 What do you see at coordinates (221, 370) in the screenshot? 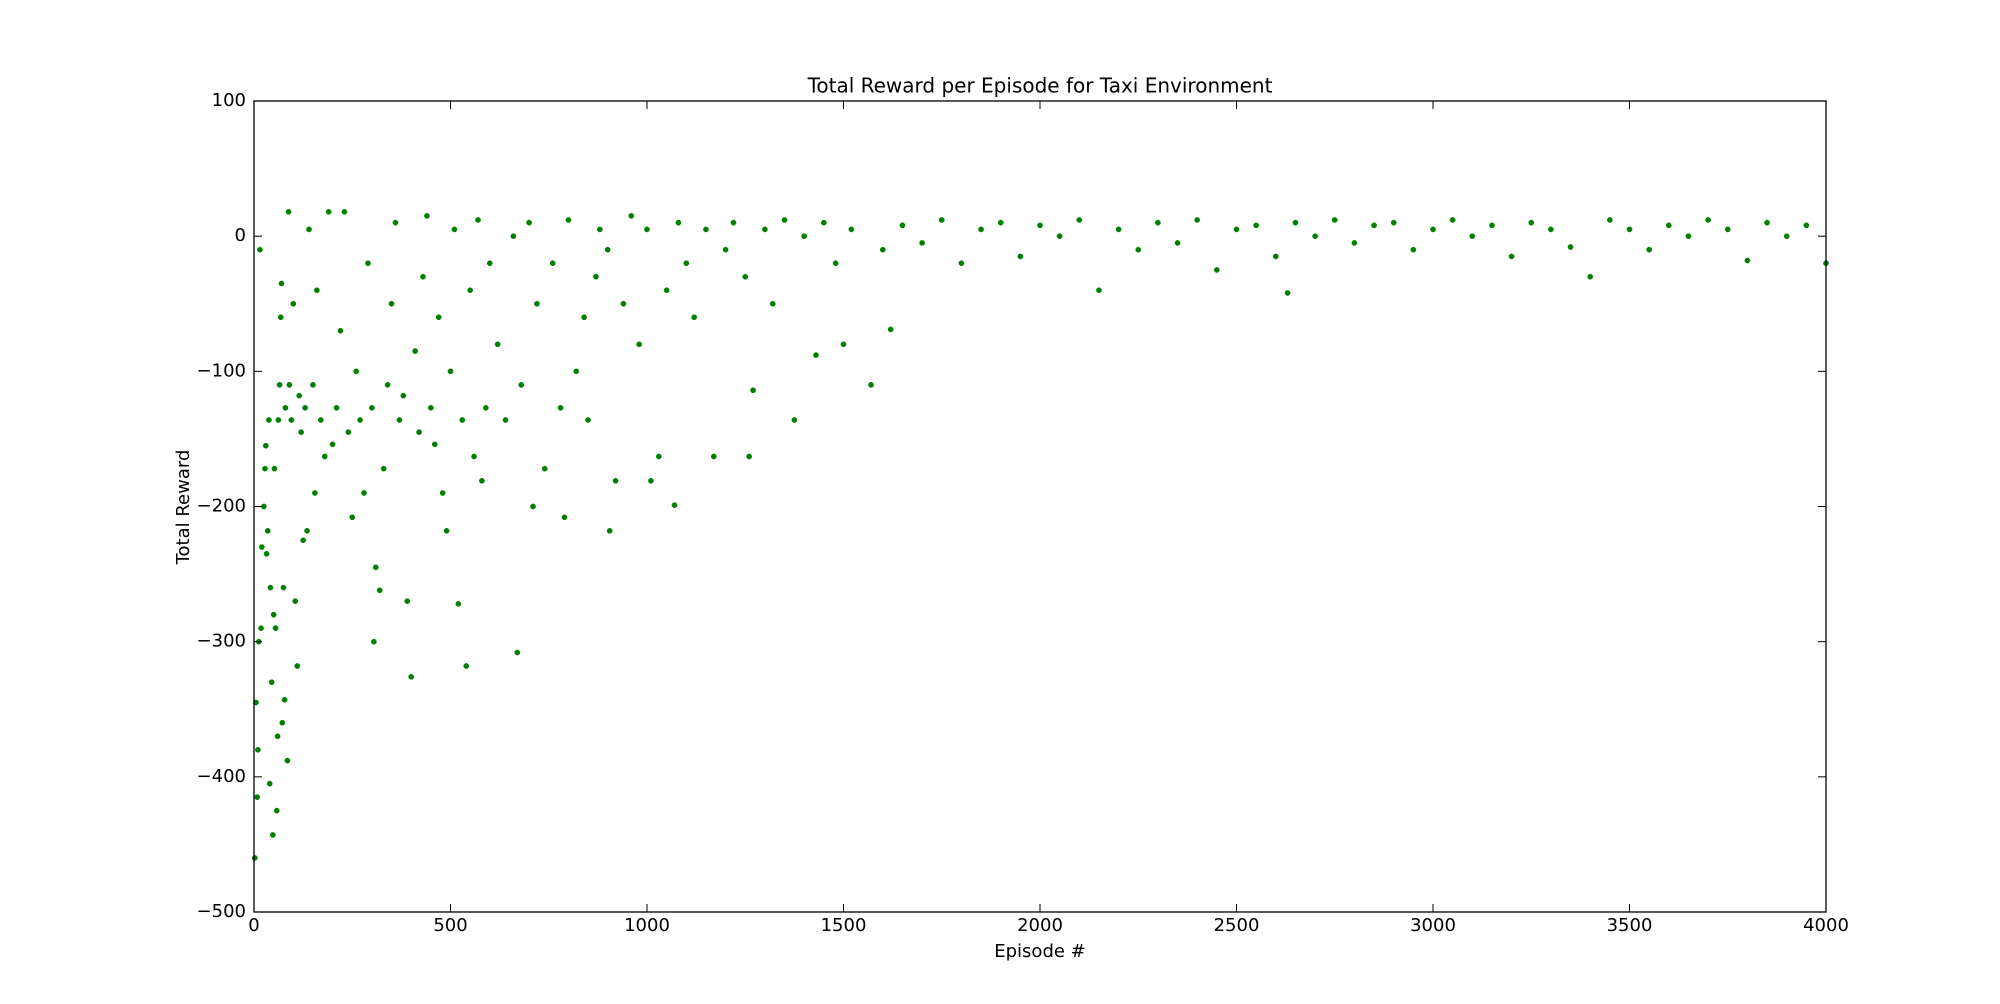
I see `y-tick-label: −100` at bounding box center [221, 370].